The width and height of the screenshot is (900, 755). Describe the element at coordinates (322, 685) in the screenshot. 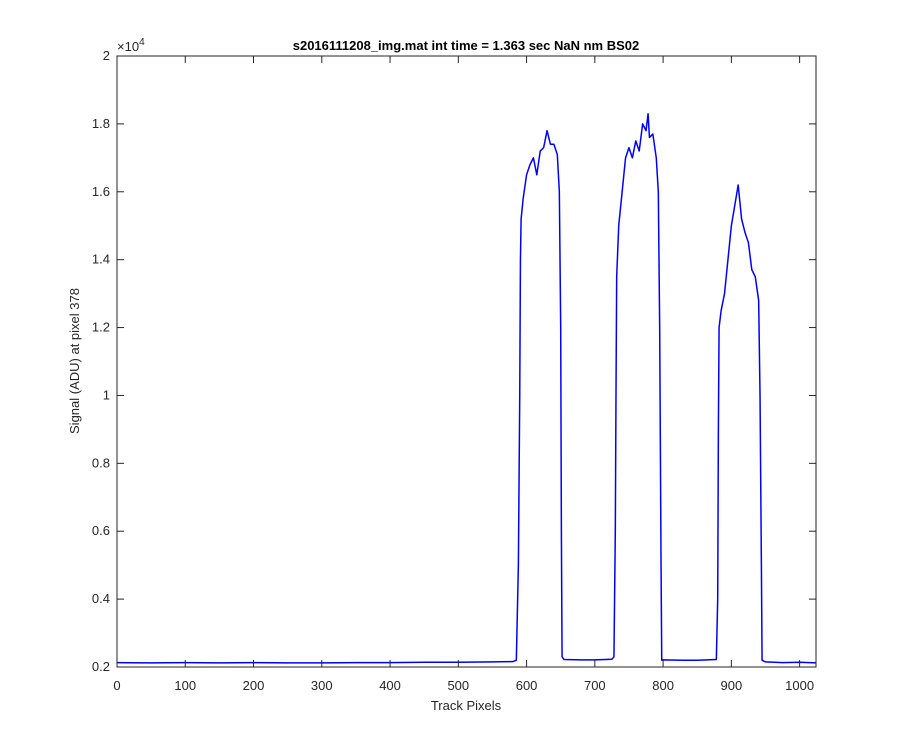

I see `x-tick-label: 300` at that location.